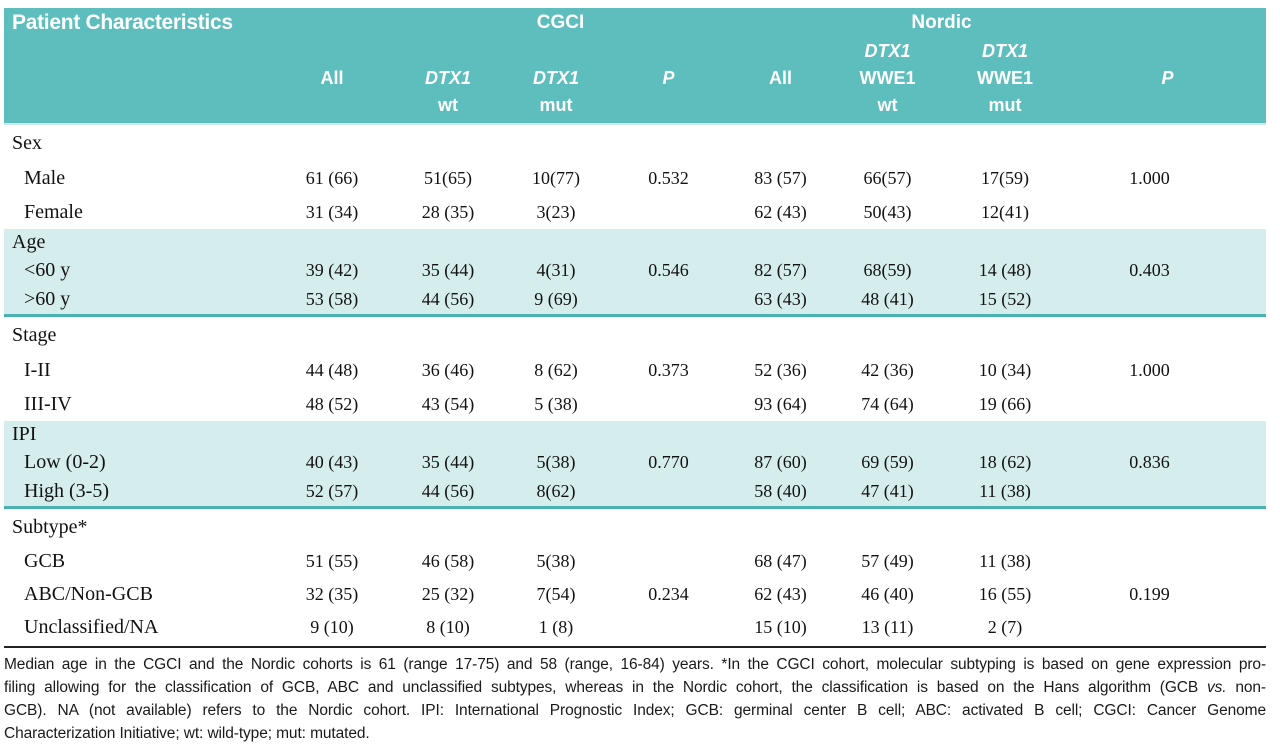  Describe the element at coordinates (448, 403) in the screenshot. I see `cell: 43 (54)` at that location.